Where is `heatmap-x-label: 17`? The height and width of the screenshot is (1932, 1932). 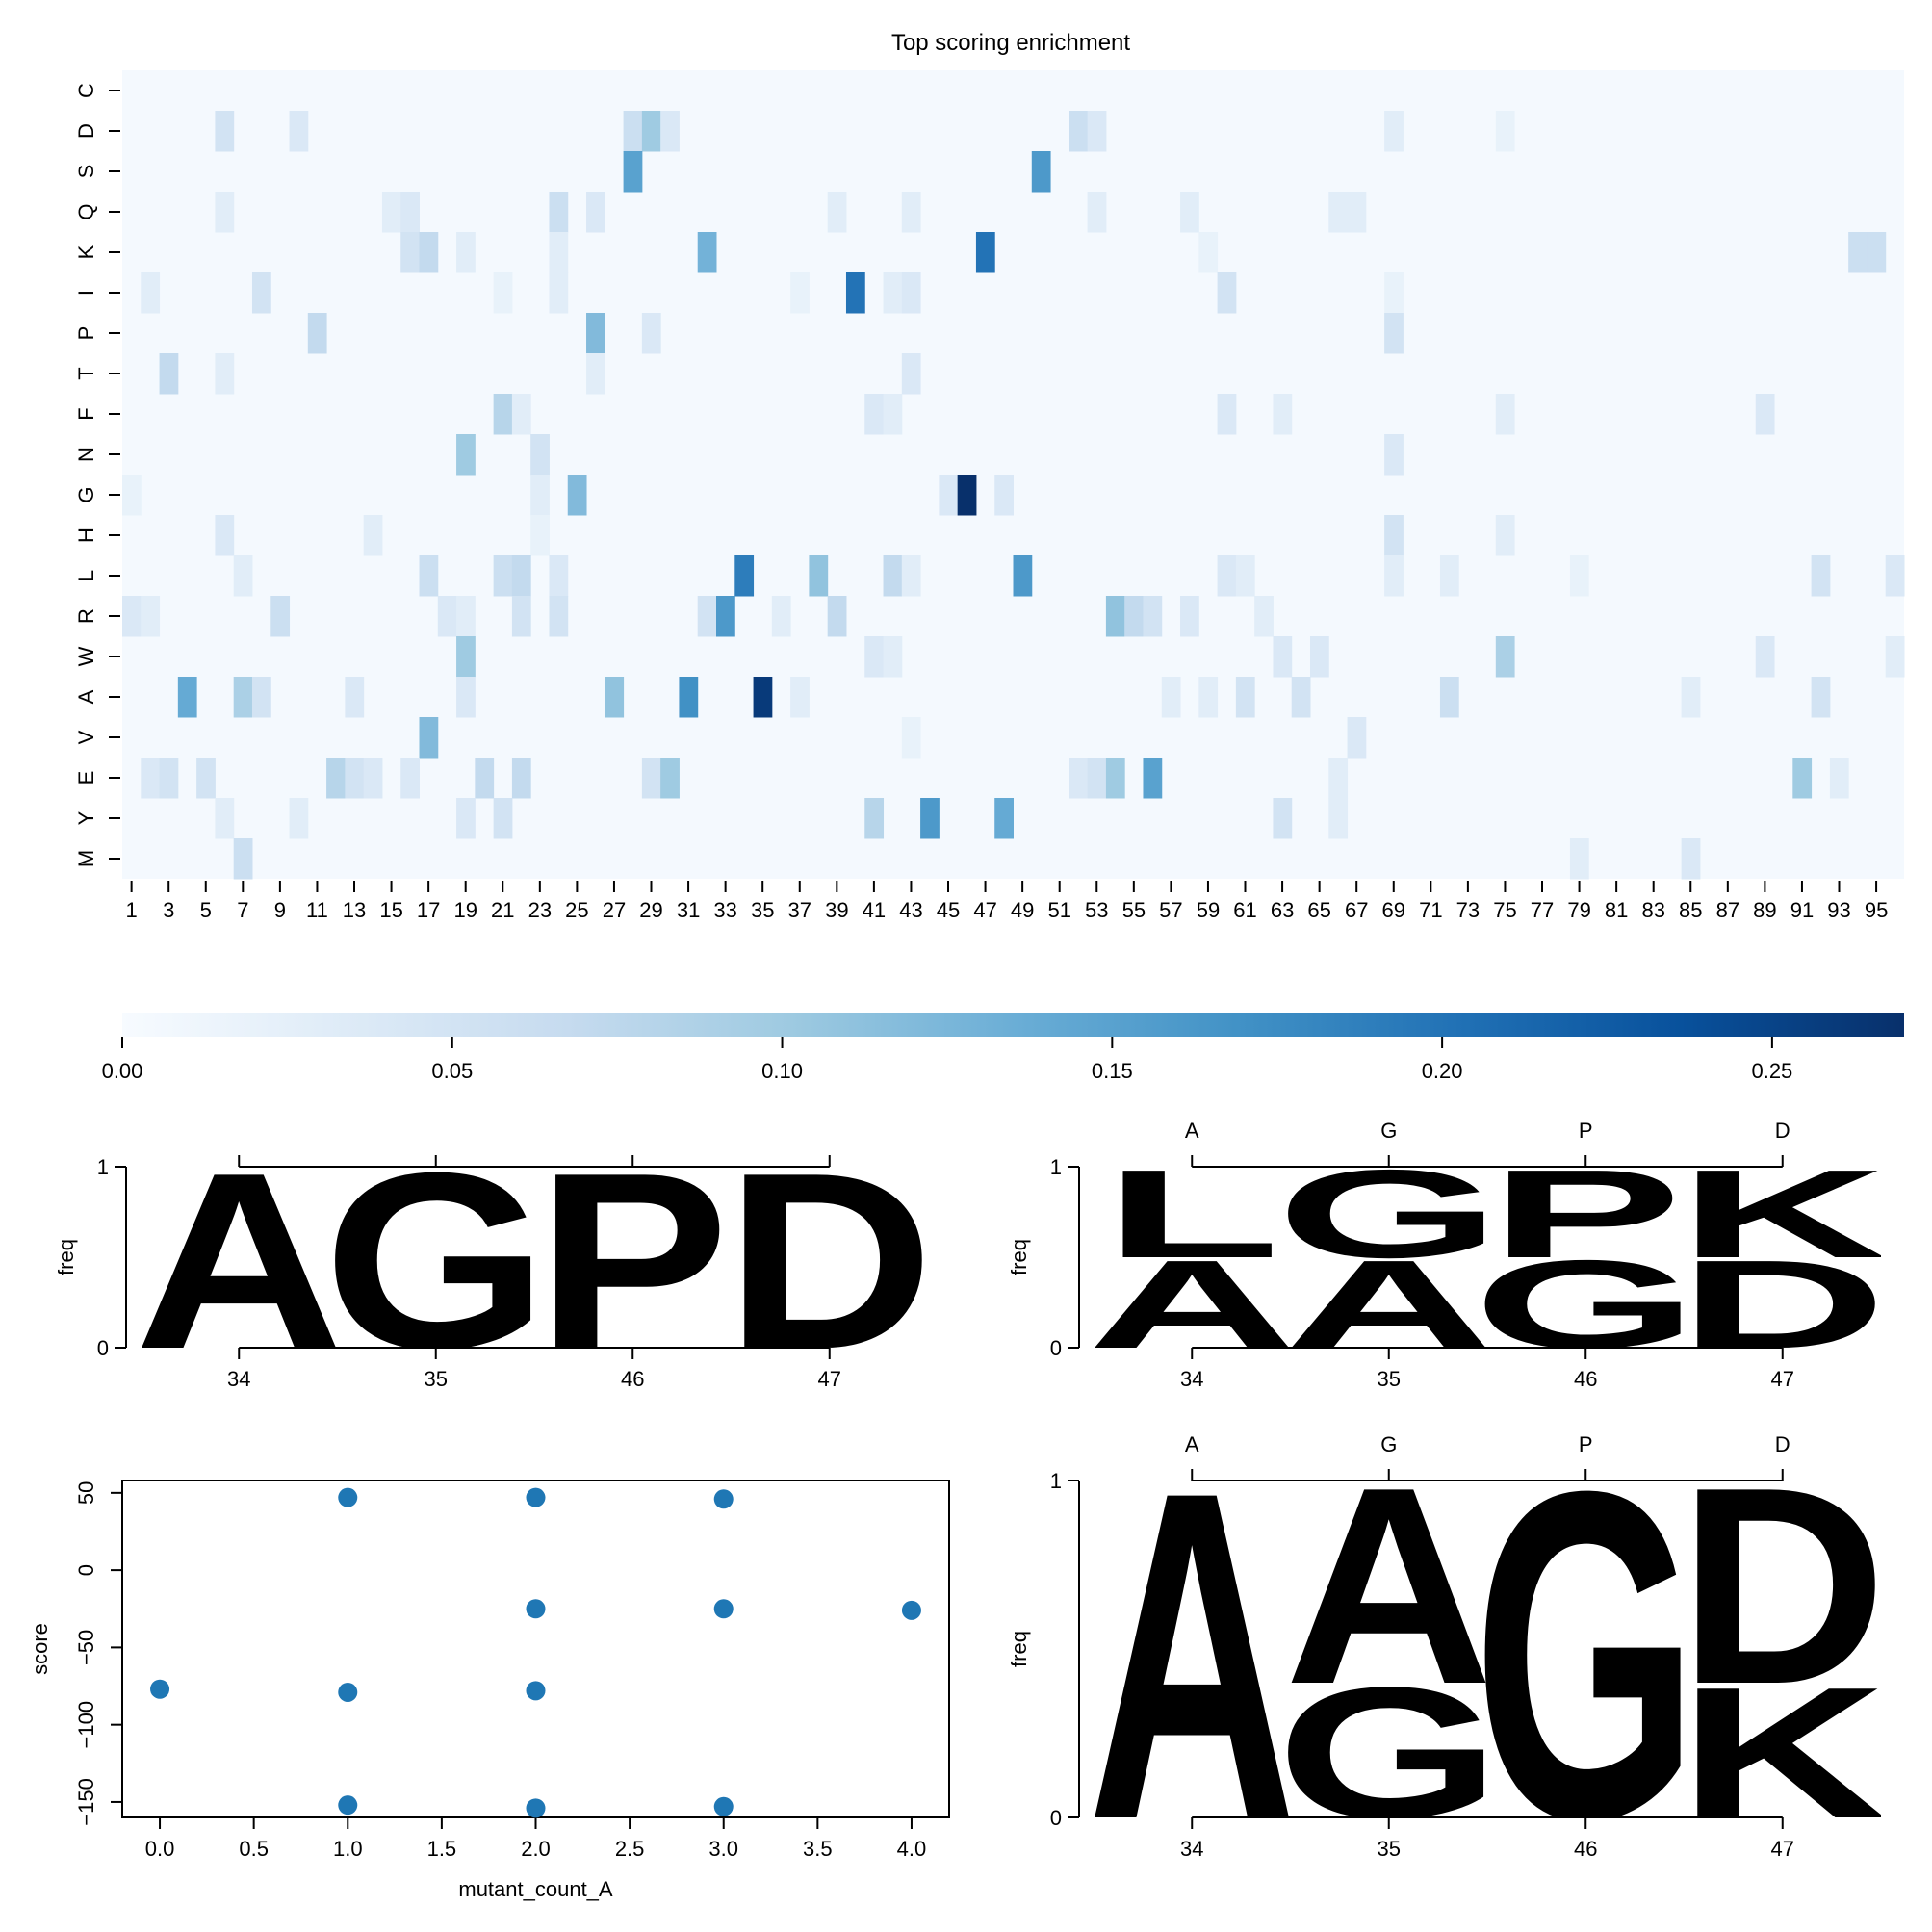
heatmap-x-label: 17 is located at coordinates (428, 910).